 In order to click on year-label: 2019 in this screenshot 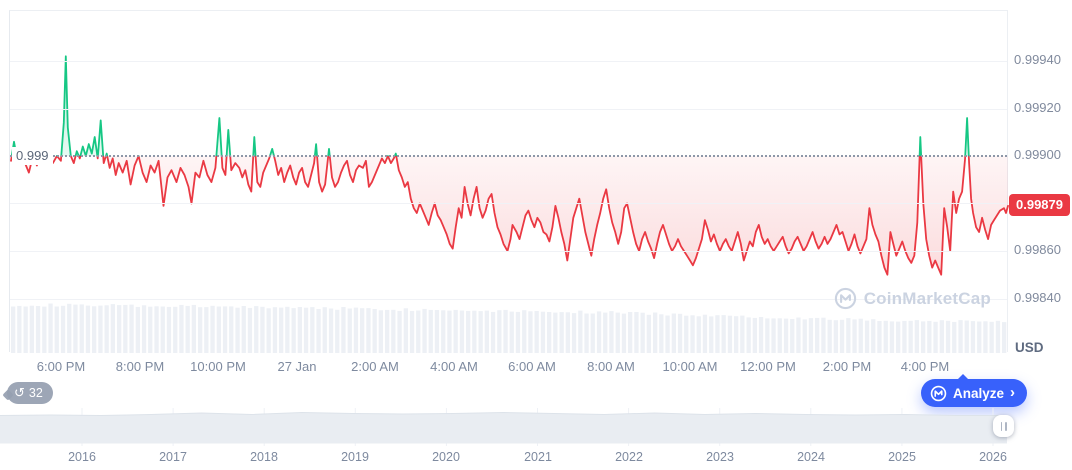, I will do `click(355, 457)`.